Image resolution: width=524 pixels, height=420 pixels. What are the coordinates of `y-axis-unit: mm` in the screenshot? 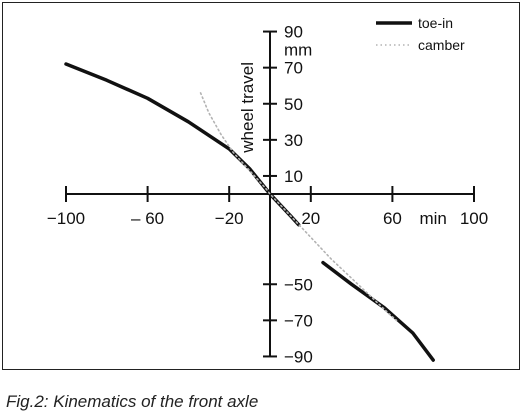 It's located at (298, 50).